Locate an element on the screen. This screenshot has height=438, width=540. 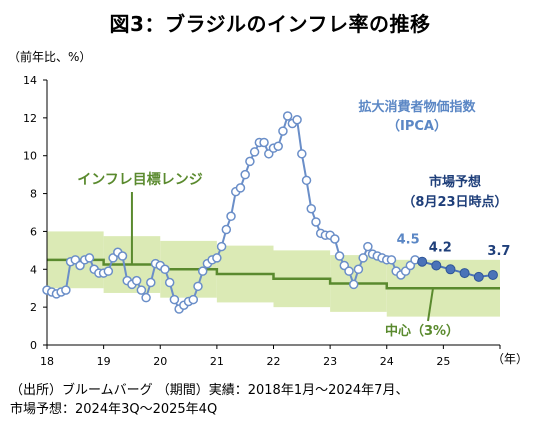
source-note-line1: （出所）ブルームバーグ （期間）実績：2018年1月～2024年7月、 is located at coordinates (209, 390).